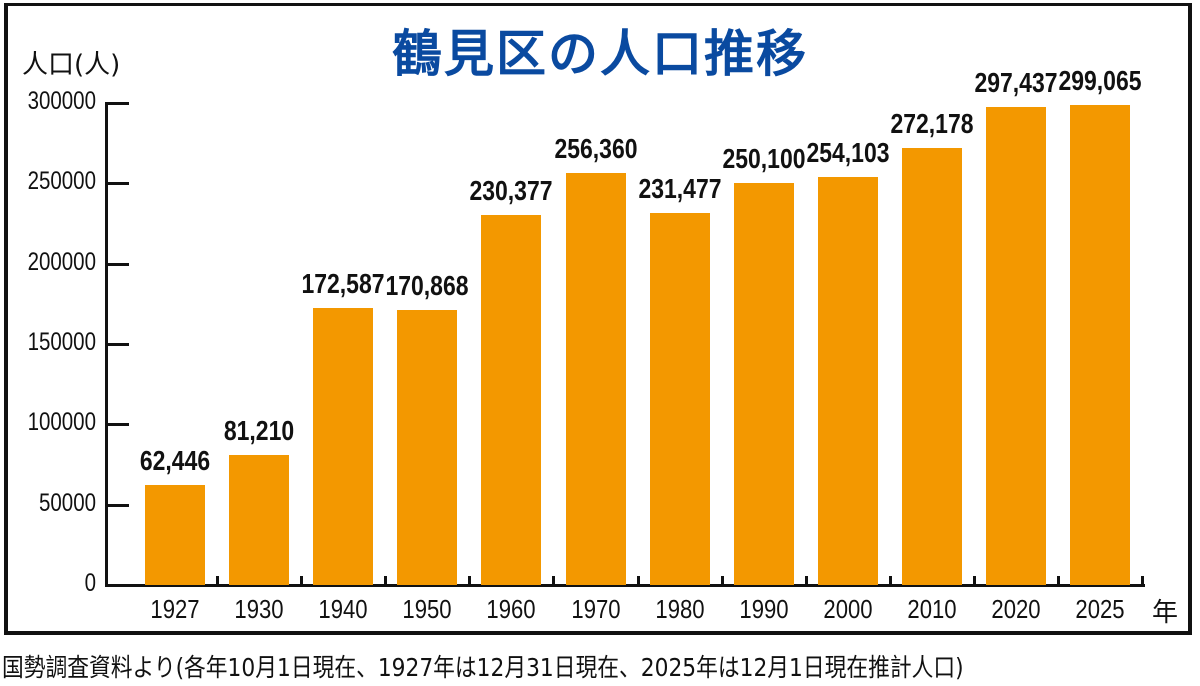  Describe the element at coordinates (61, 261) in the screenshot. I see `y-tick-label: 200000` at that location.